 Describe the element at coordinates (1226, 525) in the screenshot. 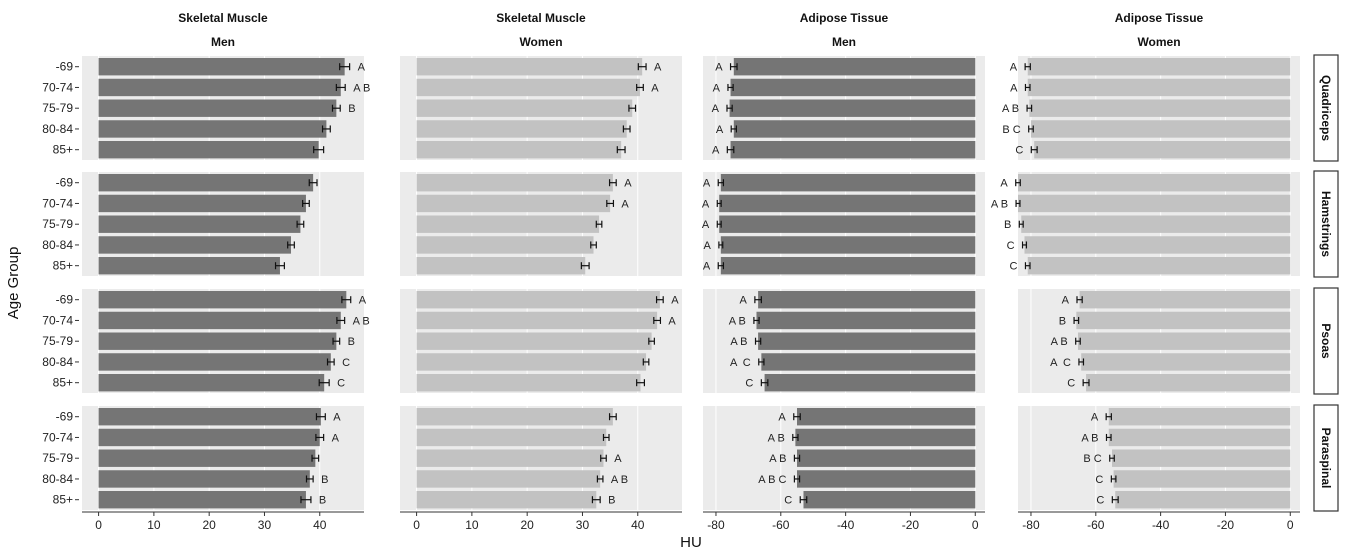

I see `x-tick-label: -20` at that location.